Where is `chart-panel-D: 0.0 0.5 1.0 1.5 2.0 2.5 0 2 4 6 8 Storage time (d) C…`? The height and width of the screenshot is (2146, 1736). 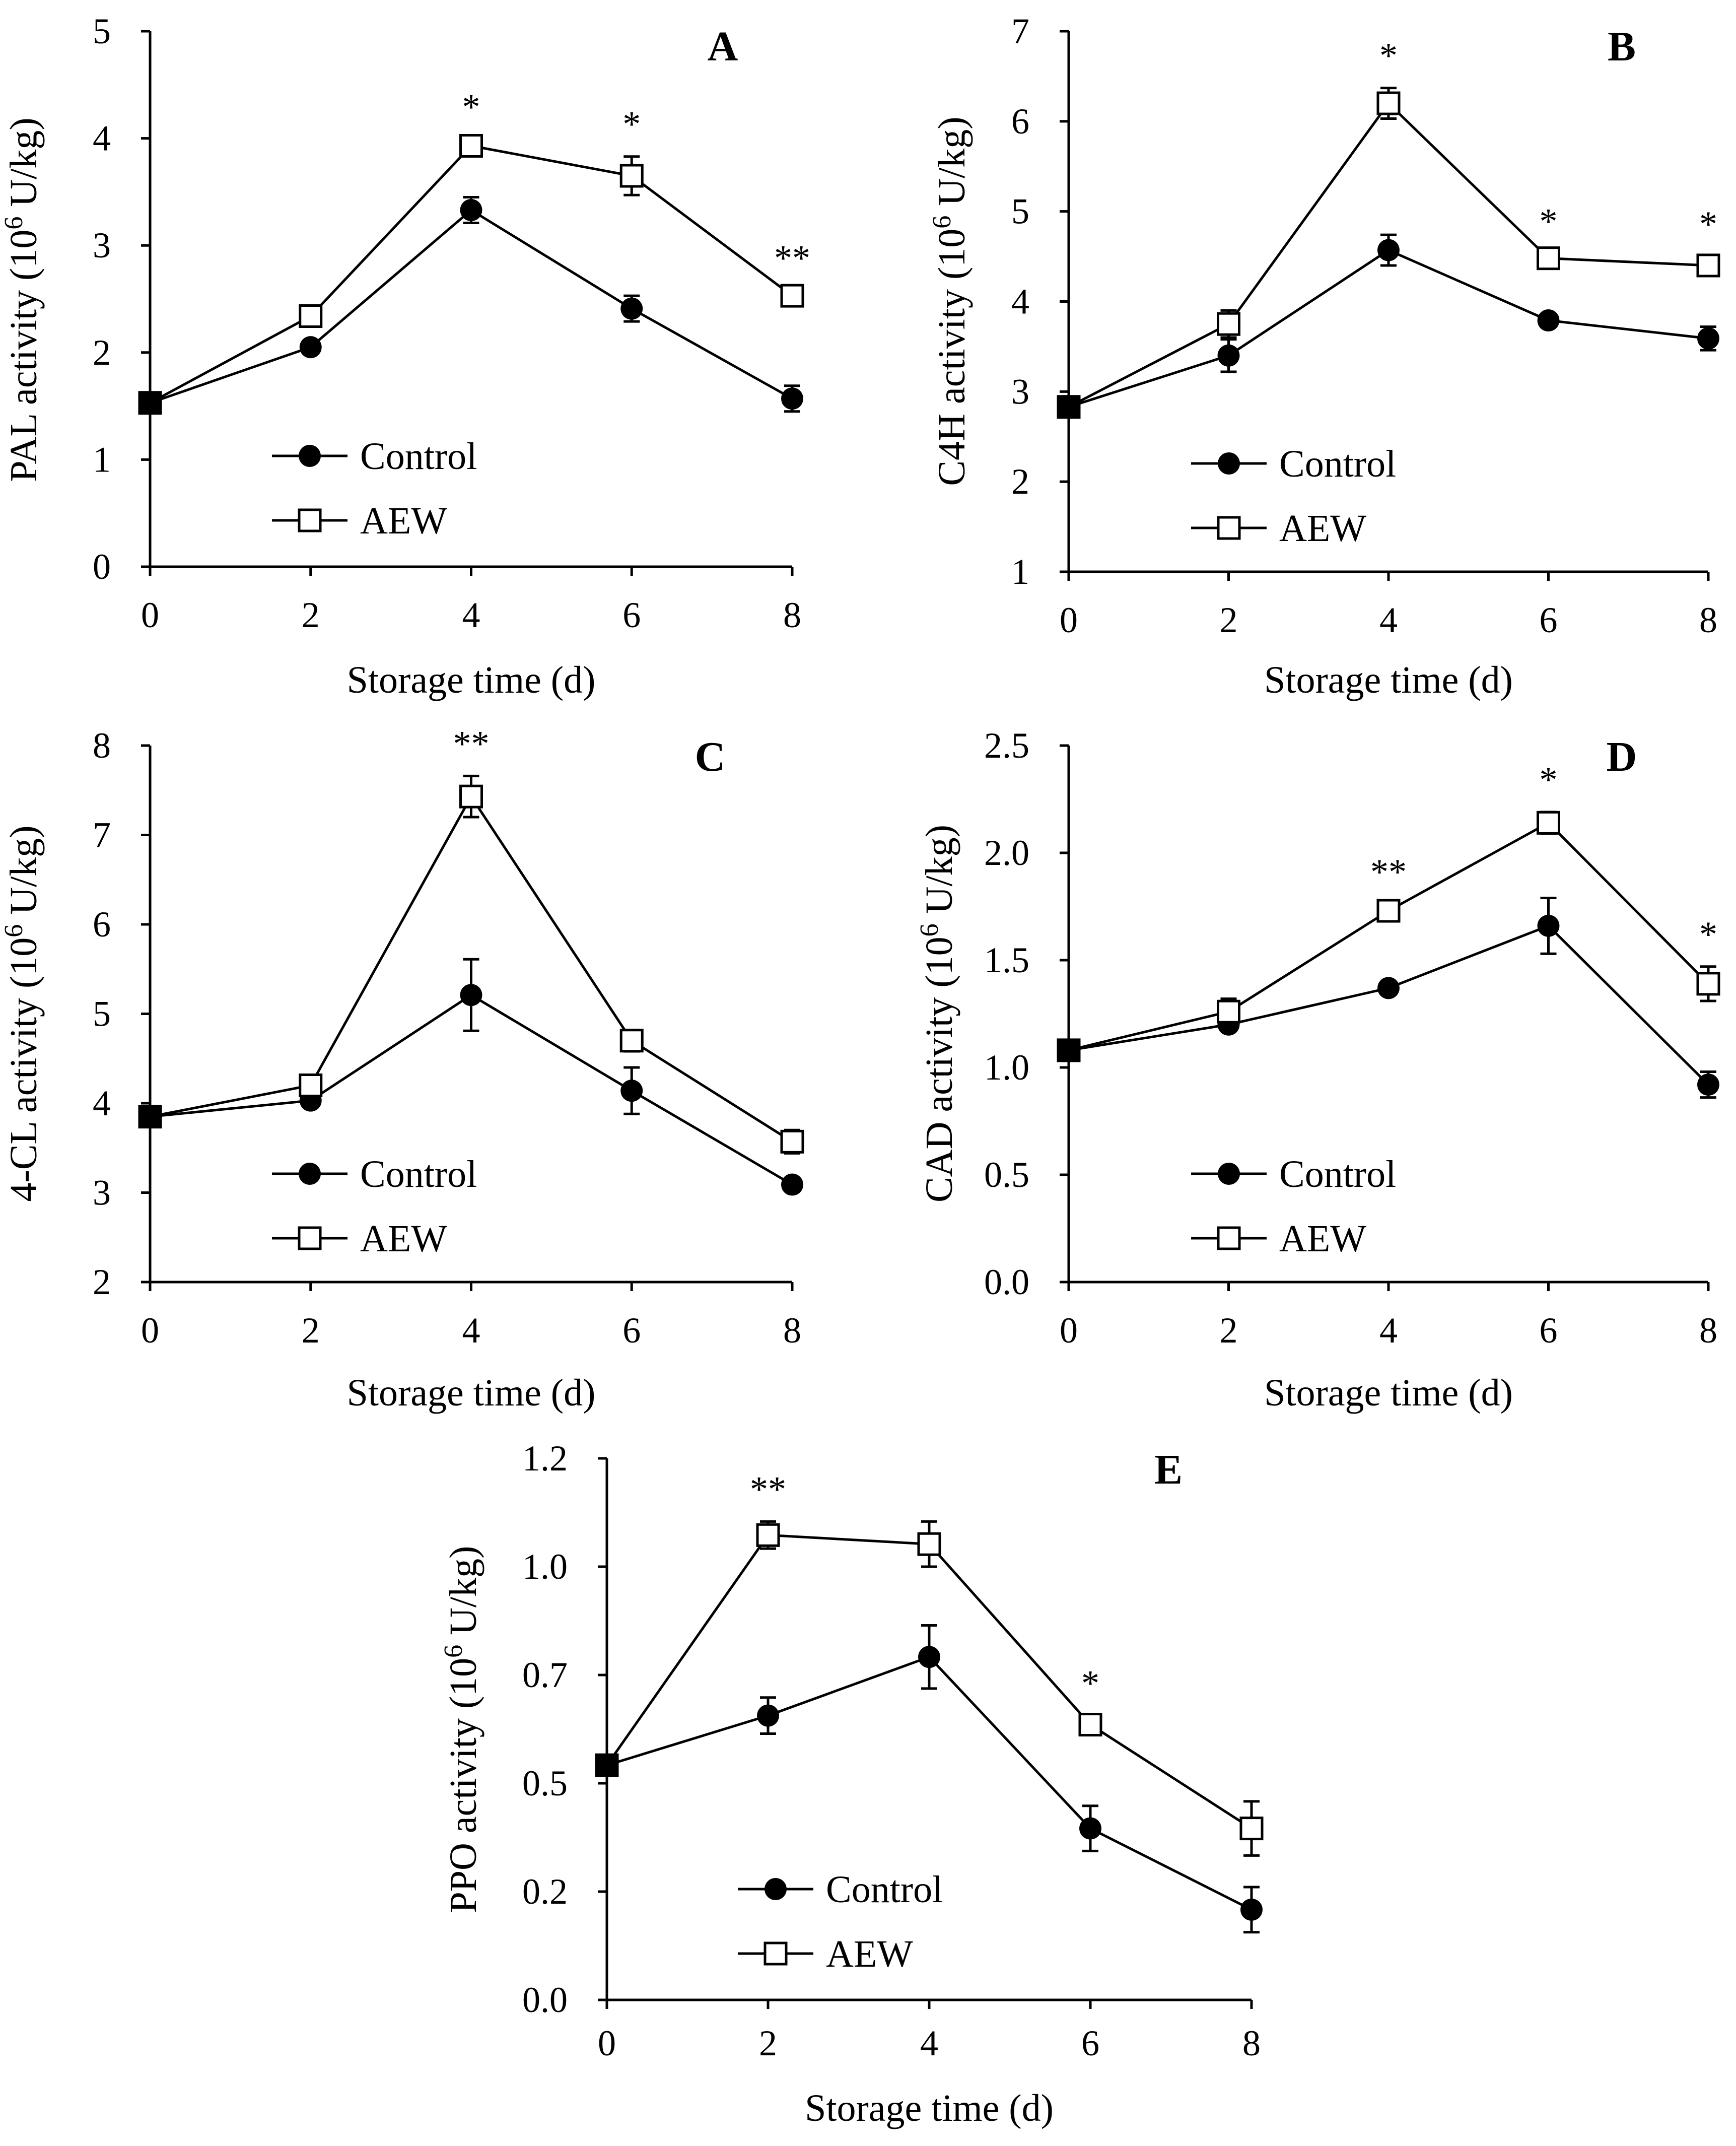 chart-panel-D: 0.0 0.5 1.0 1.5 2.0 2.5 0 2 4 6 8 Storage time (d) C… is located at coordinates (1317, 1069).